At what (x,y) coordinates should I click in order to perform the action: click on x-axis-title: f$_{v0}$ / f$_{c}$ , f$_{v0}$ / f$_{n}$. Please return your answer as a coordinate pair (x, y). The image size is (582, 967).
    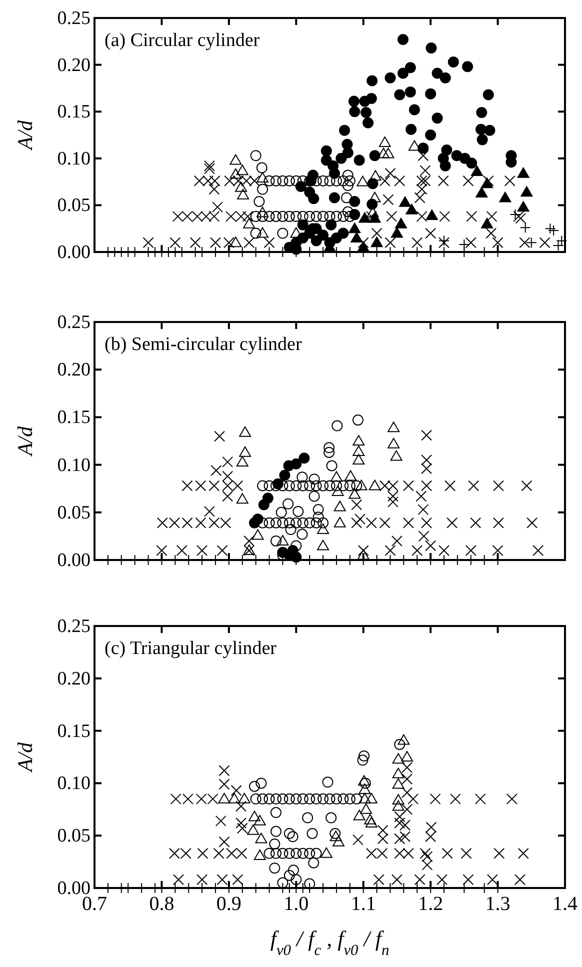
    Looking at the image, I should click on (330, 942).